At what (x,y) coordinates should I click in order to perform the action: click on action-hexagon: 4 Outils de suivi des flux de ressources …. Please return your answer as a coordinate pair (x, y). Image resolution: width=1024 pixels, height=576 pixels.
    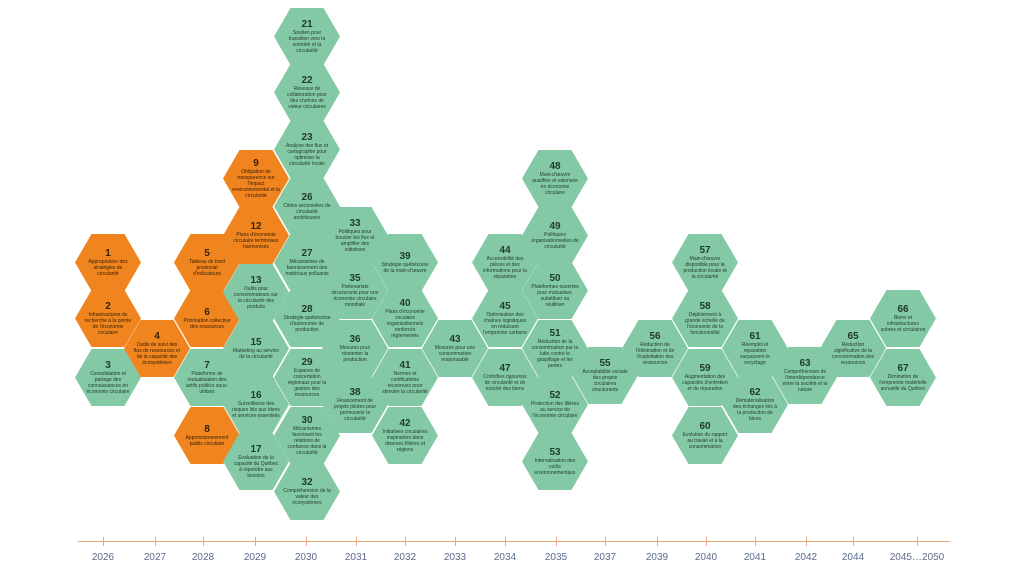
    Looking at the image, I should click on (157, 348).